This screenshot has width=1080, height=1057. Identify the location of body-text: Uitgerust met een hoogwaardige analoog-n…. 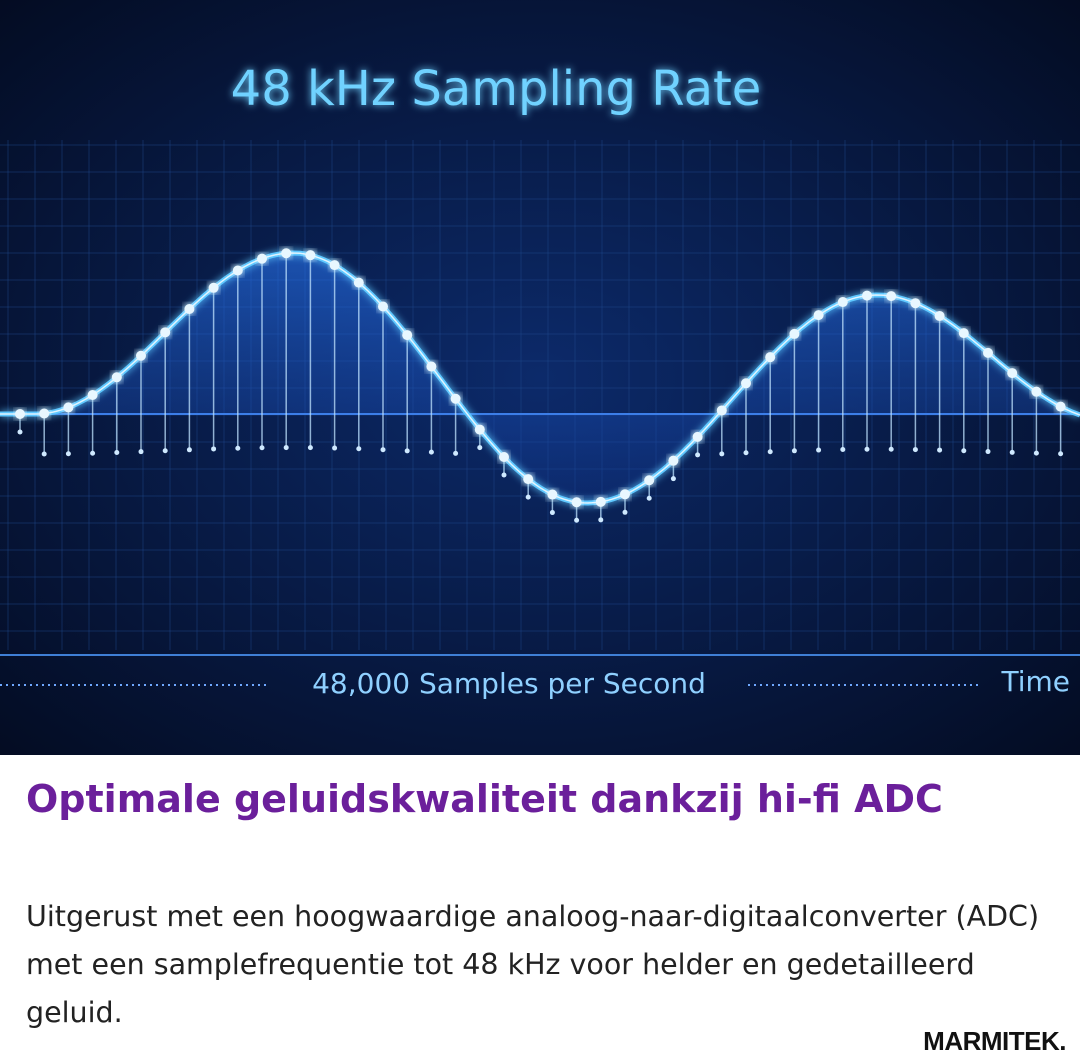
(533, 964).